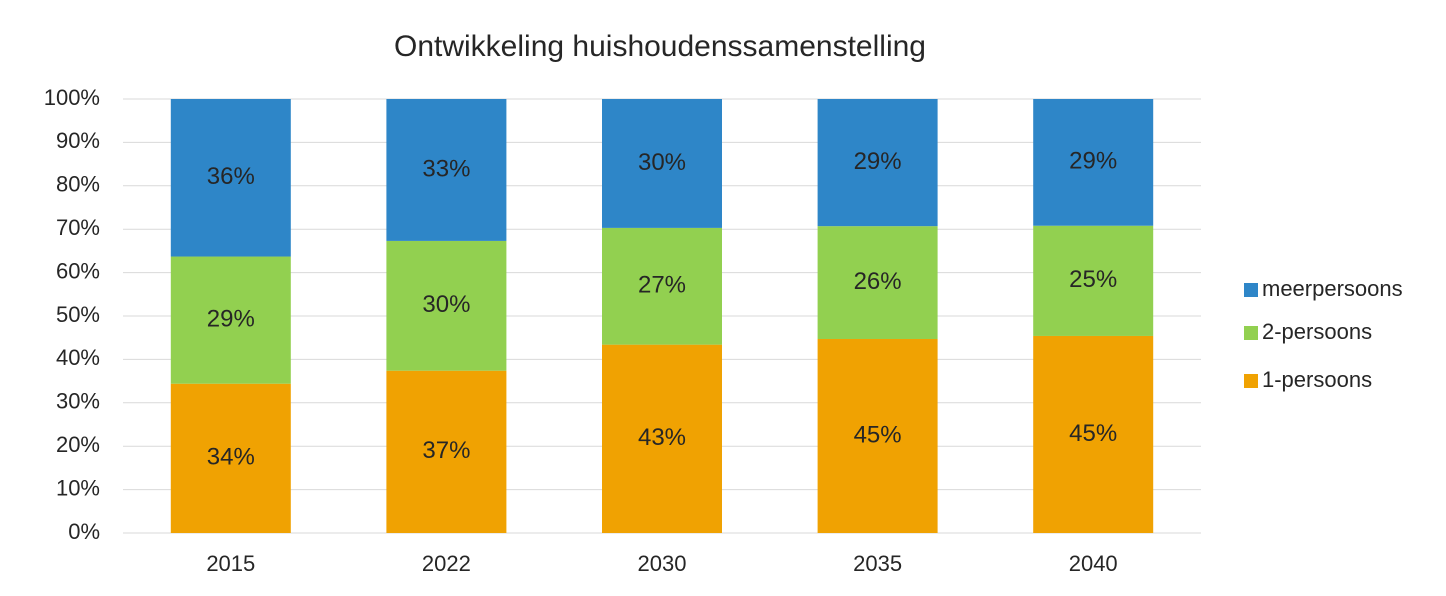 This screenshot has height=596, width=1446. What do you see at coordinates (1317, 331) in the screenshot?
I see `legend-label: 2-persoons` at bounding box center [1317, 331].